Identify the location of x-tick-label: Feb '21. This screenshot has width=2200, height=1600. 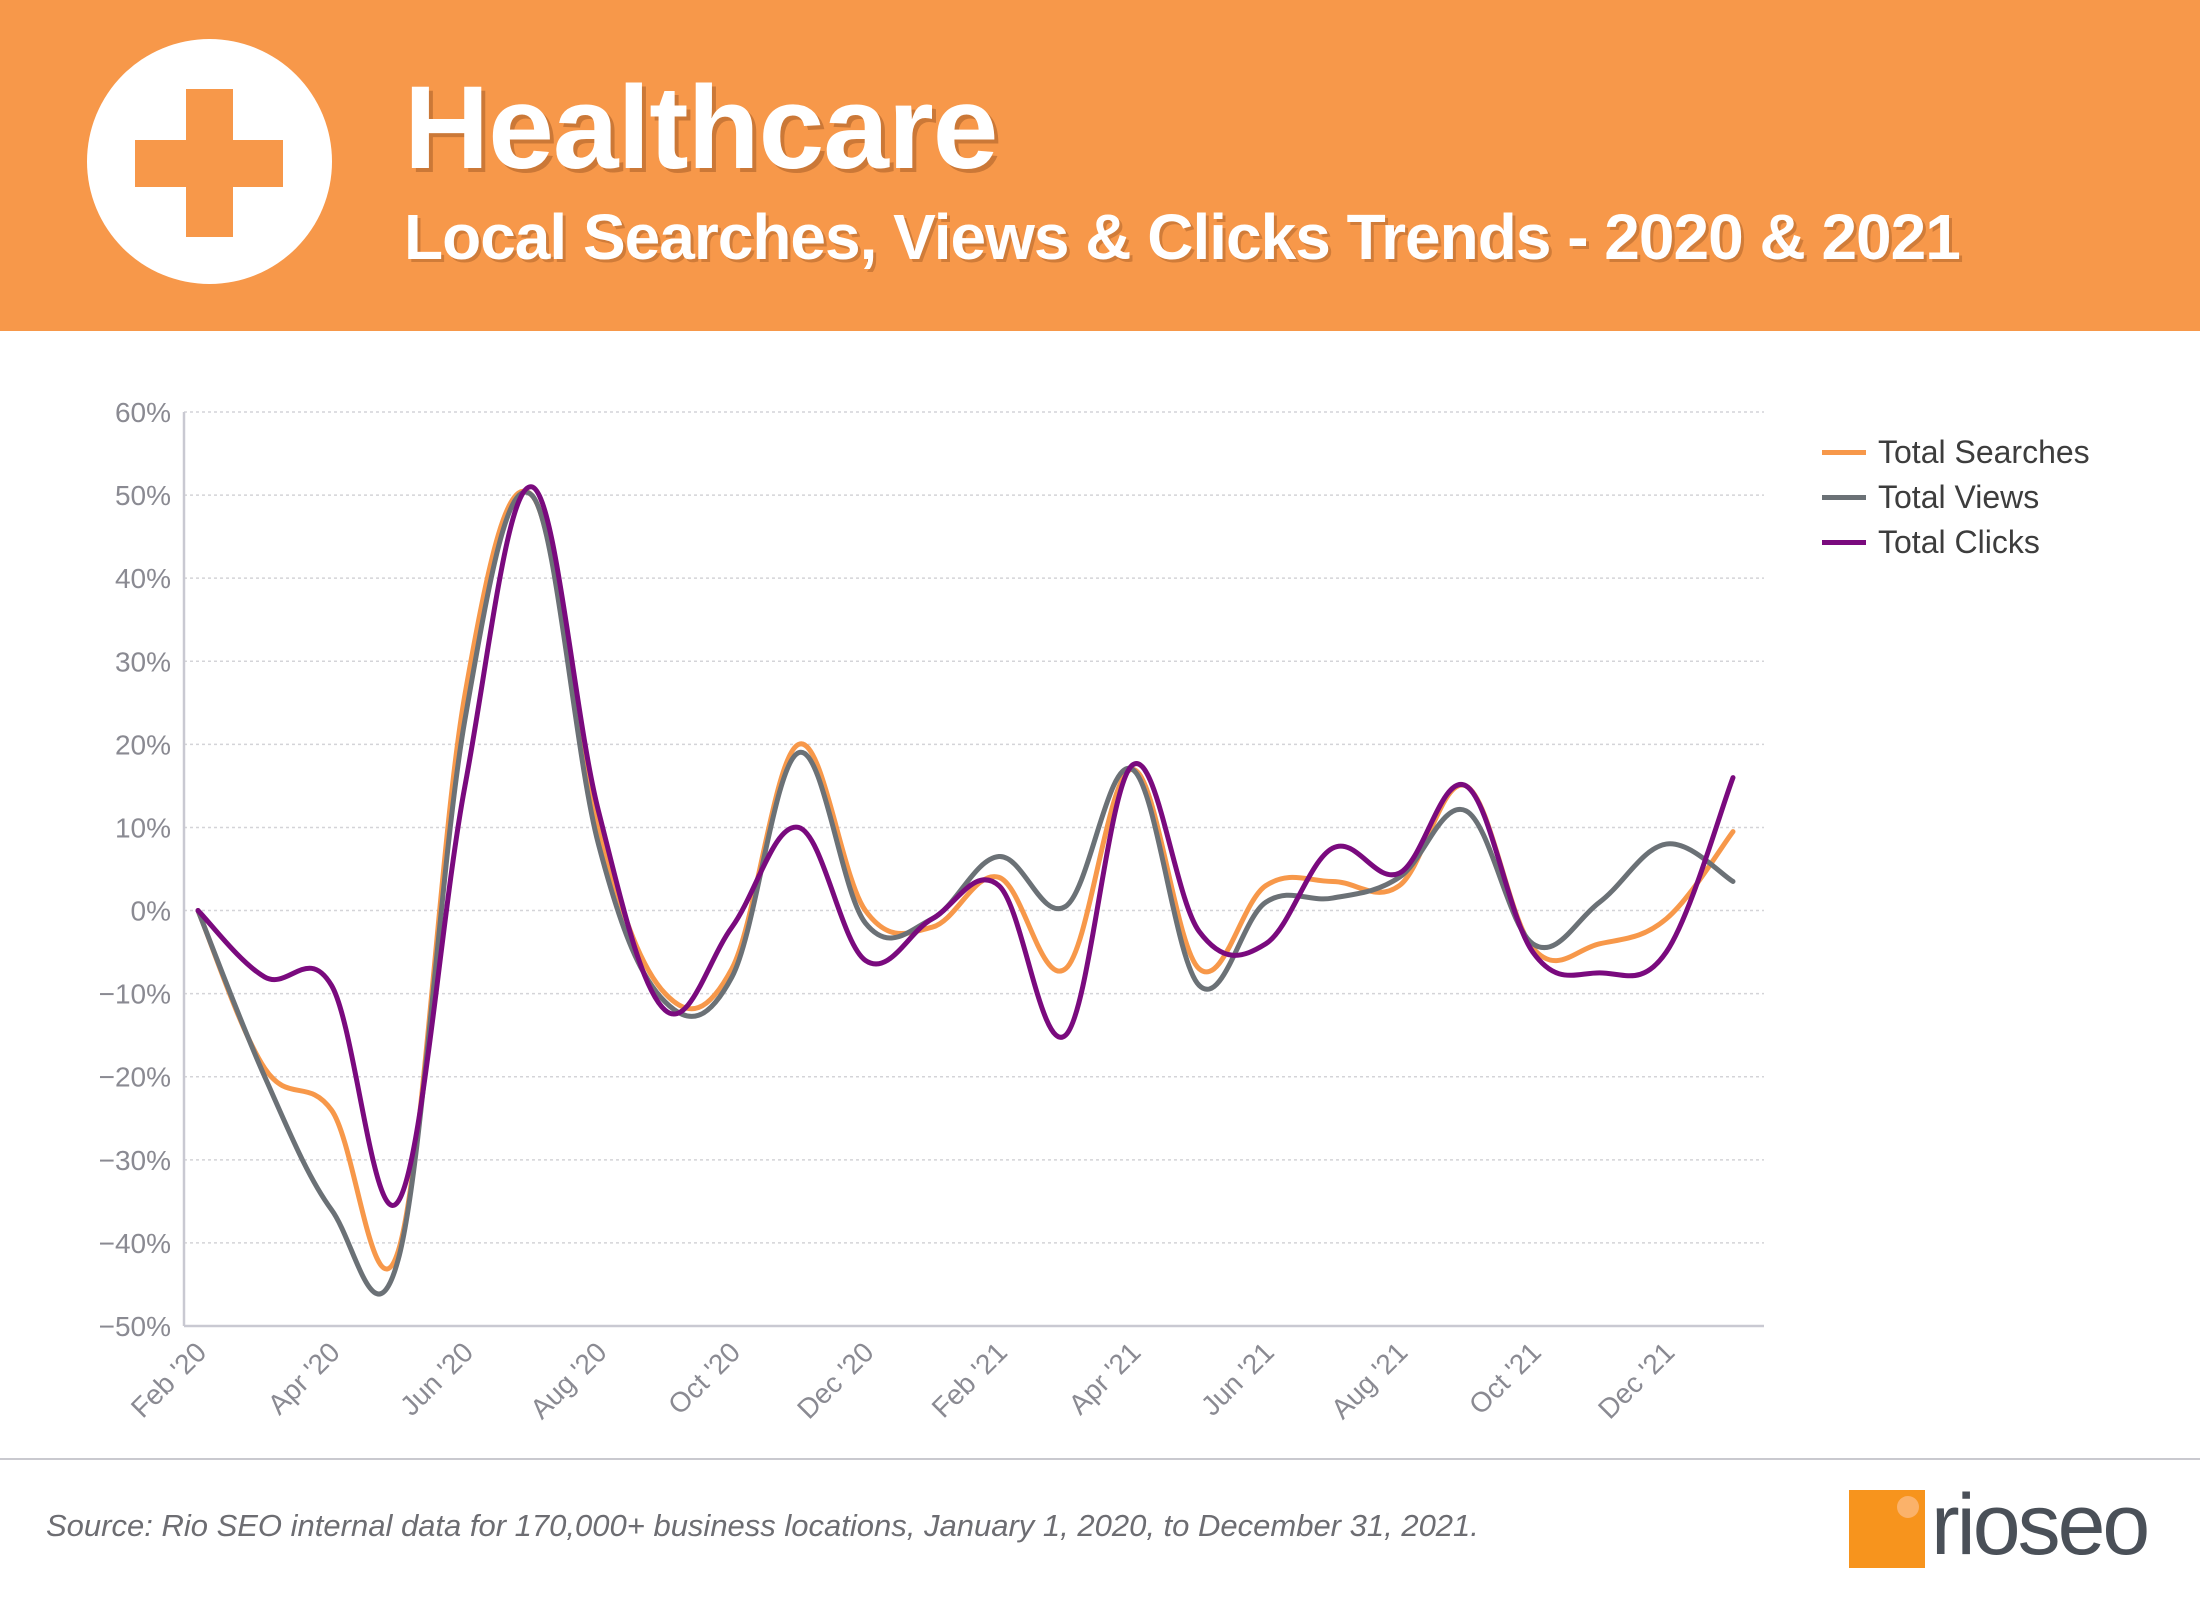
(969, 1379).